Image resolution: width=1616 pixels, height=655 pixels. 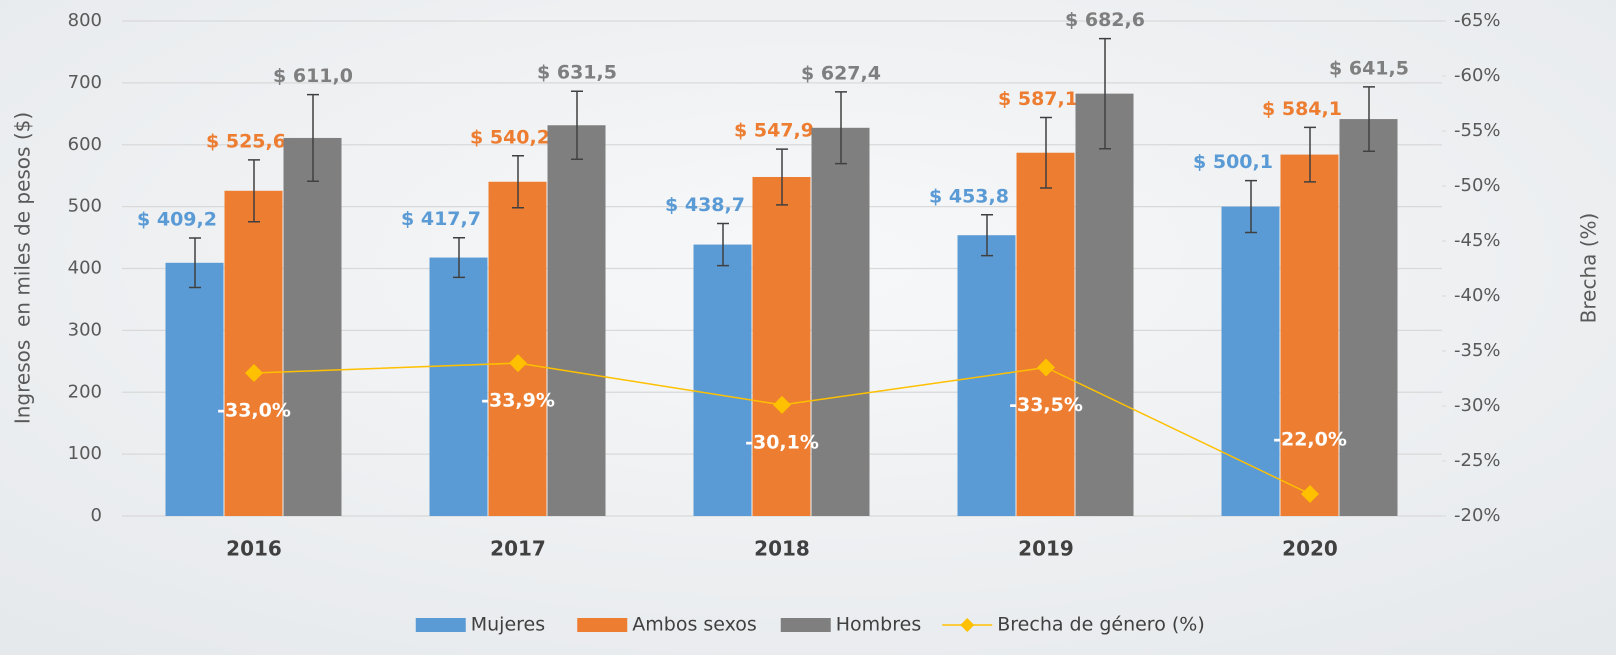 I want to click on y2-tick-label: -30%, so click(x=1477, y=405).